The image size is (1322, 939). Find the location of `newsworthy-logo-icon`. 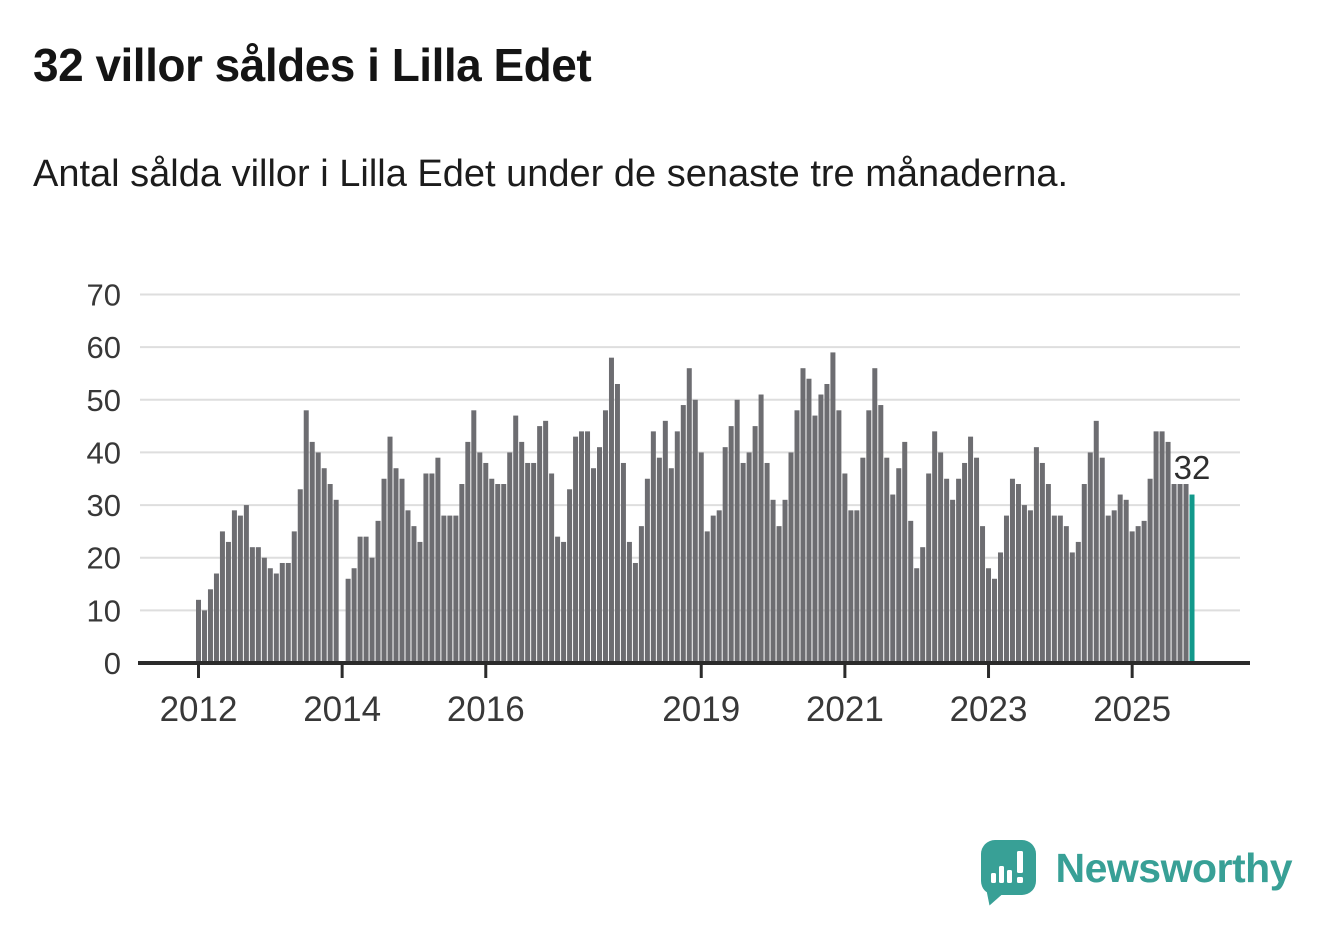

newsworthy-logo-icon is located at coordinates (1008, 872).